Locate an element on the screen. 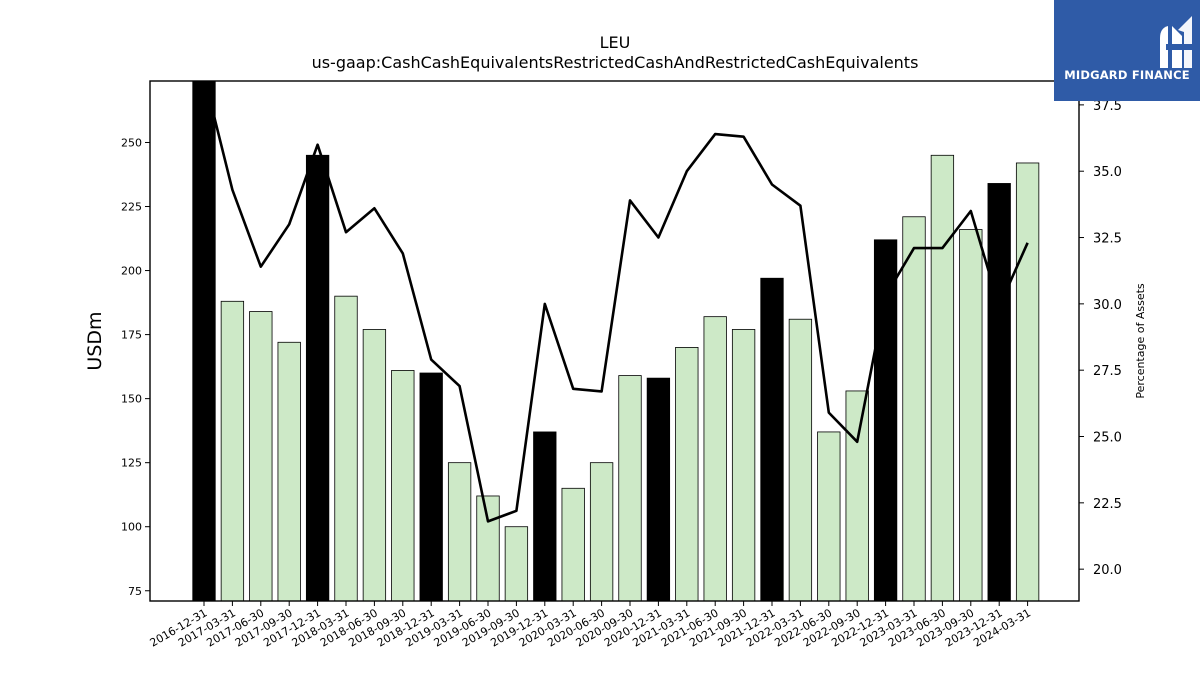  y2-tick-label: 27.5 is located at coordinates (1107, 371).